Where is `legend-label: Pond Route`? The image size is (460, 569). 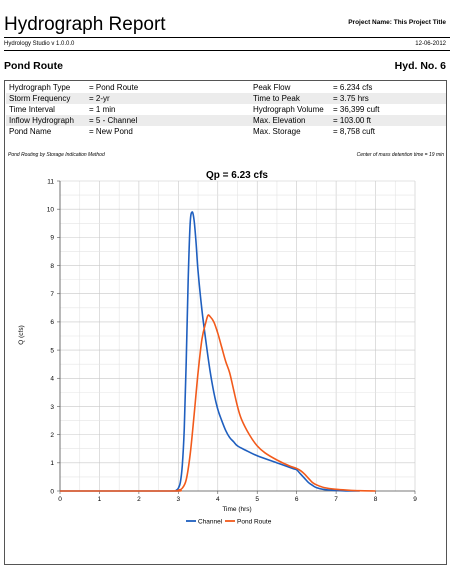 legend-label: Pond Route is located at coordinates (254, 521).